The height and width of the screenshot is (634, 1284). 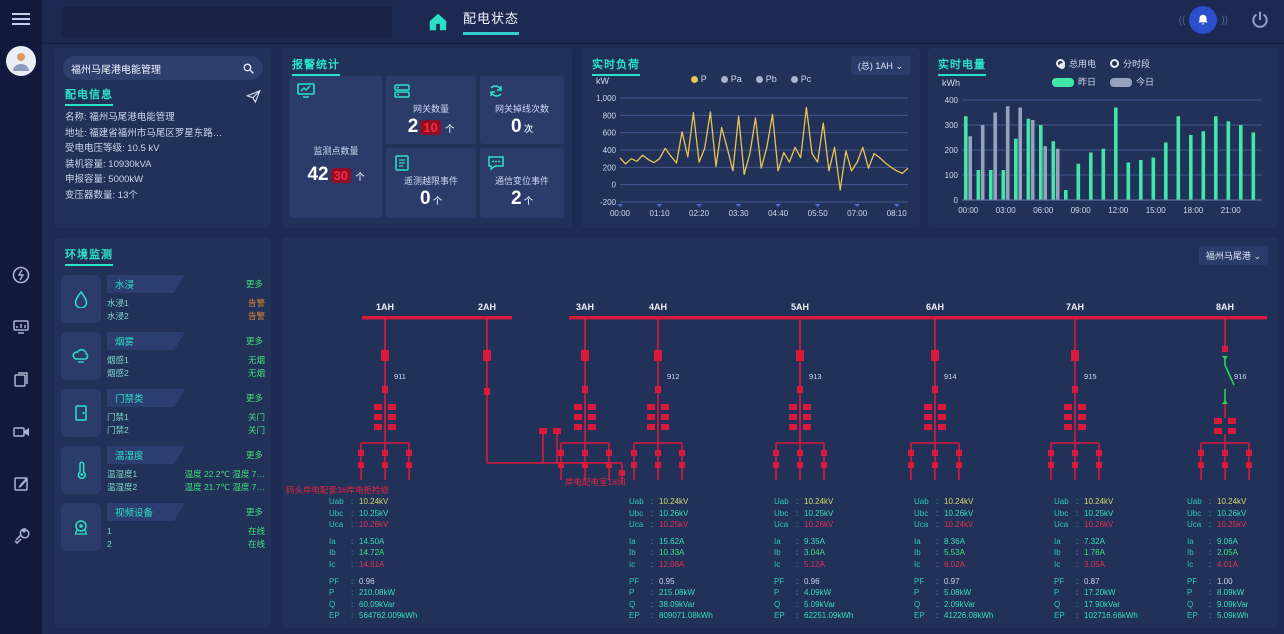 I want to click on documents-icon, so click(x=21, y=379).